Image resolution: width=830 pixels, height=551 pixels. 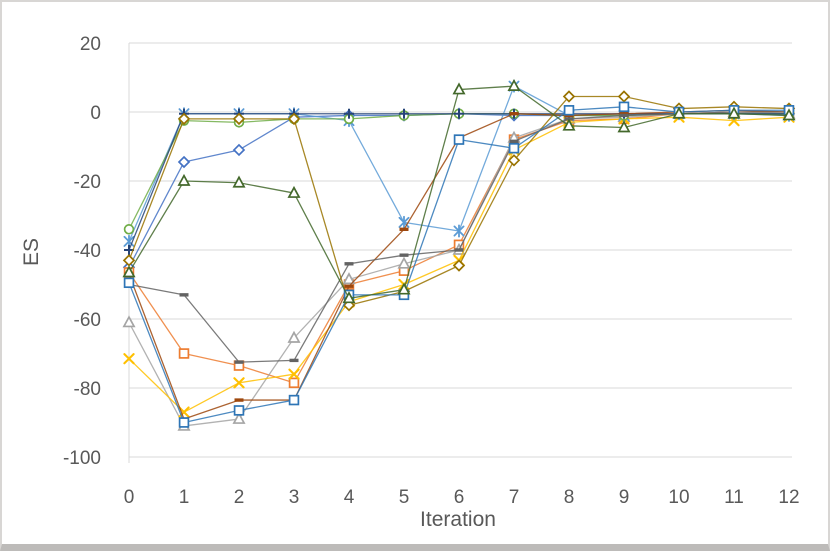 What do you see at coordinates (459, 265) in the screenshot?
I see `marker-dkgold-diamond-x6` at bounding box center [459, 265].